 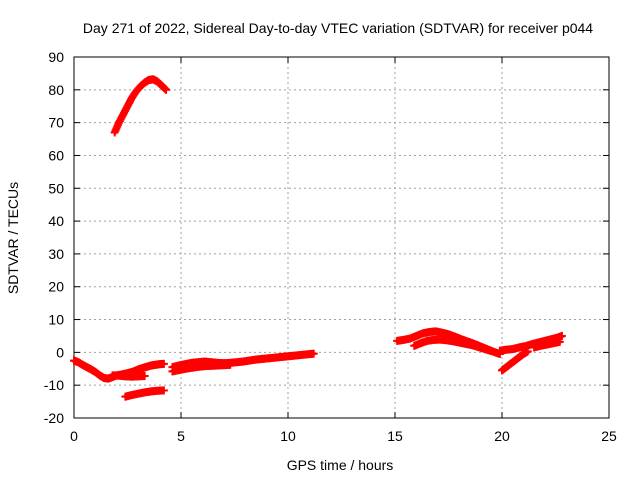 I want to click on y-tick-label: 30, so click(x=56, y=254).